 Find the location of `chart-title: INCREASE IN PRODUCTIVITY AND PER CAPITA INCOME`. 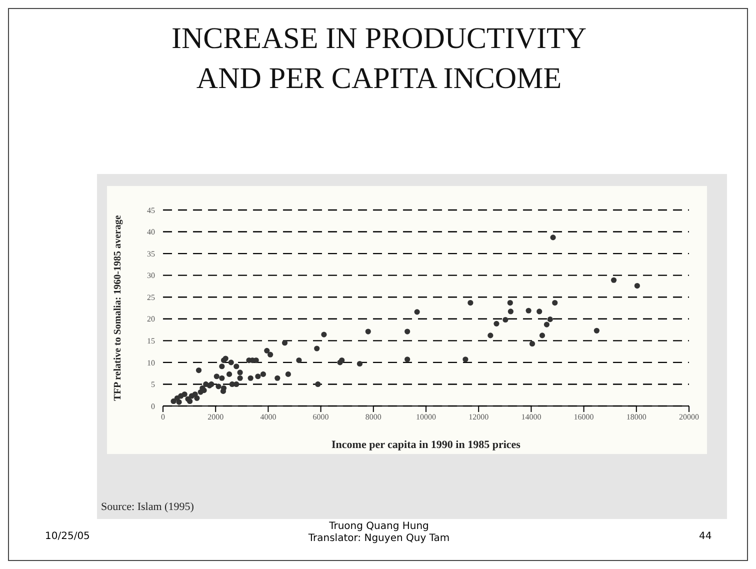

chart-title: INCREASE IN PRODUCTIVITY AND PER CAPITA INCOME is located at coordinates (379, 59).